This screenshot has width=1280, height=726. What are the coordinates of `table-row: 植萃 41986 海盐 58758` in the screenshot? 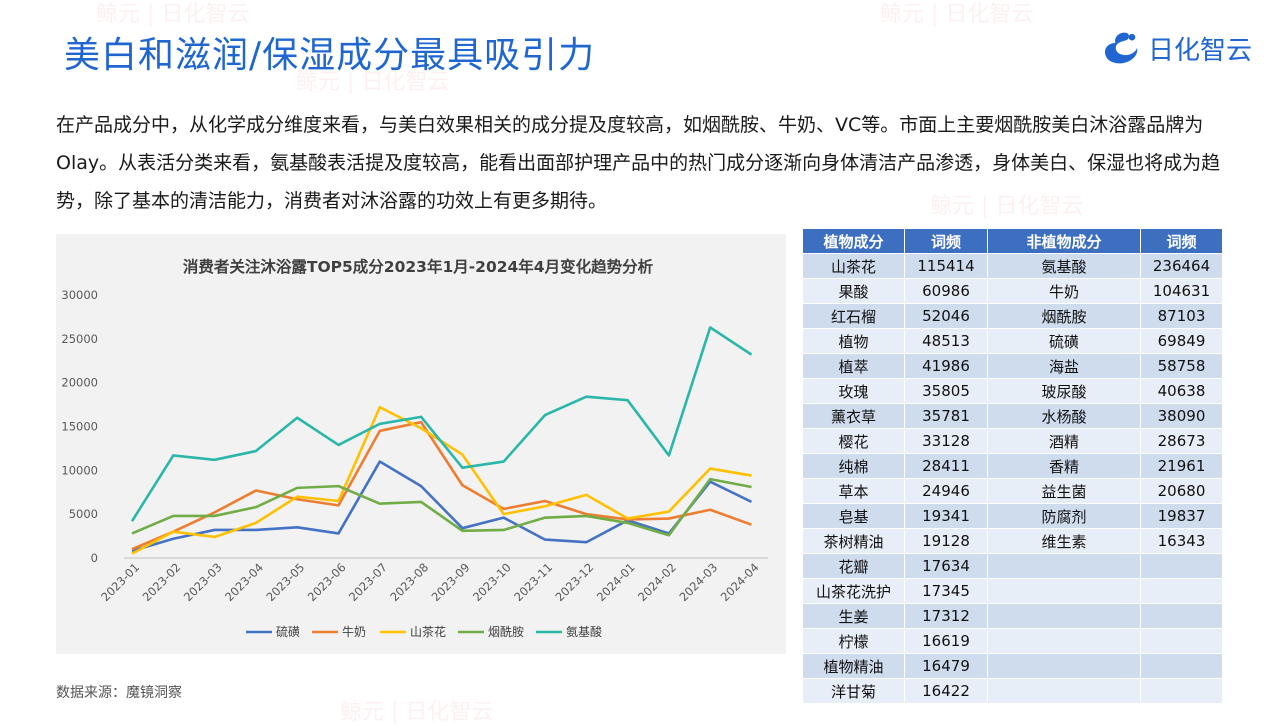 It's located at (1012, 366).